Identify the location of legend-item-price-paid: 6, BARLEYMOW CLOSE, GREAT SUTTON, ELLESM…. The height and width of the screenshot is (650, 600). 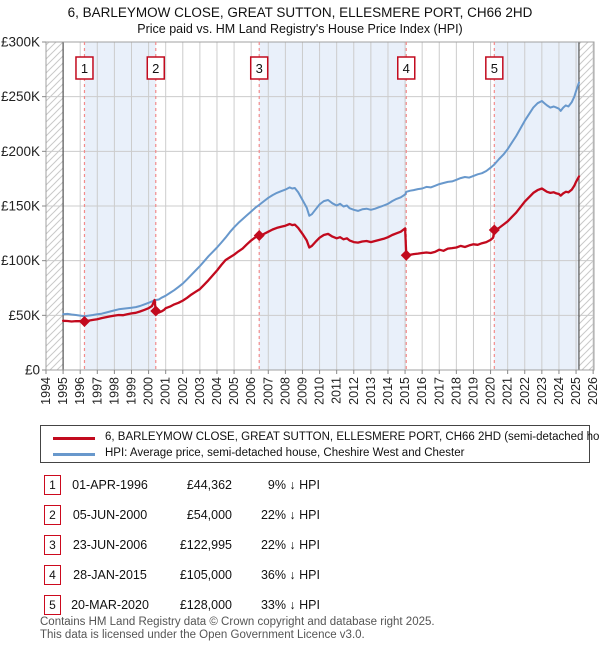
(320, 437).